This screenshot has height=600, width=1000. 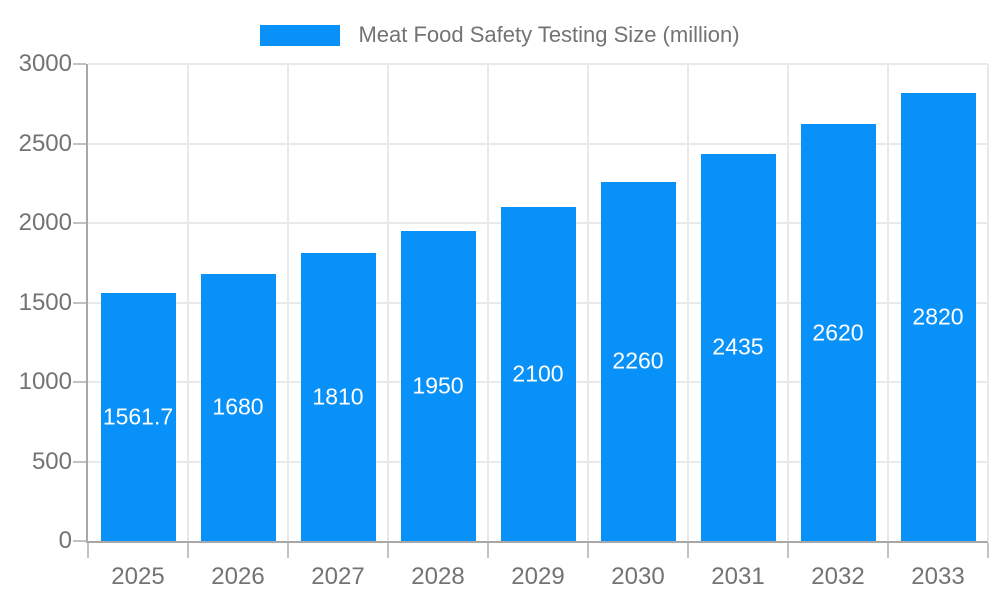 What do you see at coordinates (538, 576) in the screenshot?
I see `x-axis-tick-label: 2029` at bounding box center [538, 576].